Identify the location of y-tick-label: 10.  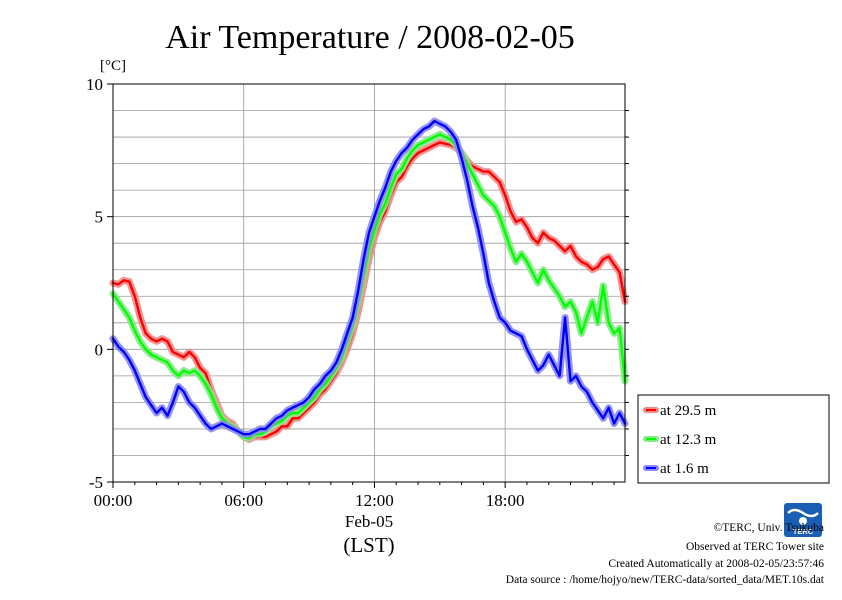
(94, 84).